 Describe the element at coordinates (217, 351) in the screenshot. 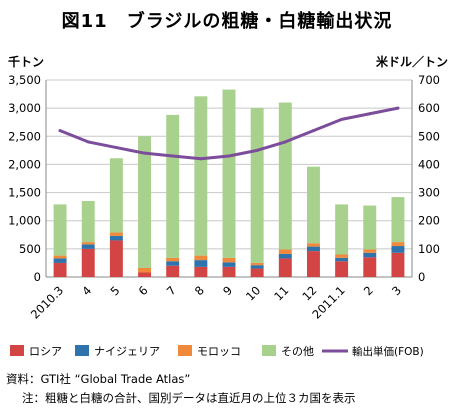

I see `legend: ロシア ナイジェリア モロッコ その他 輸出単価(FOB)` at that location.